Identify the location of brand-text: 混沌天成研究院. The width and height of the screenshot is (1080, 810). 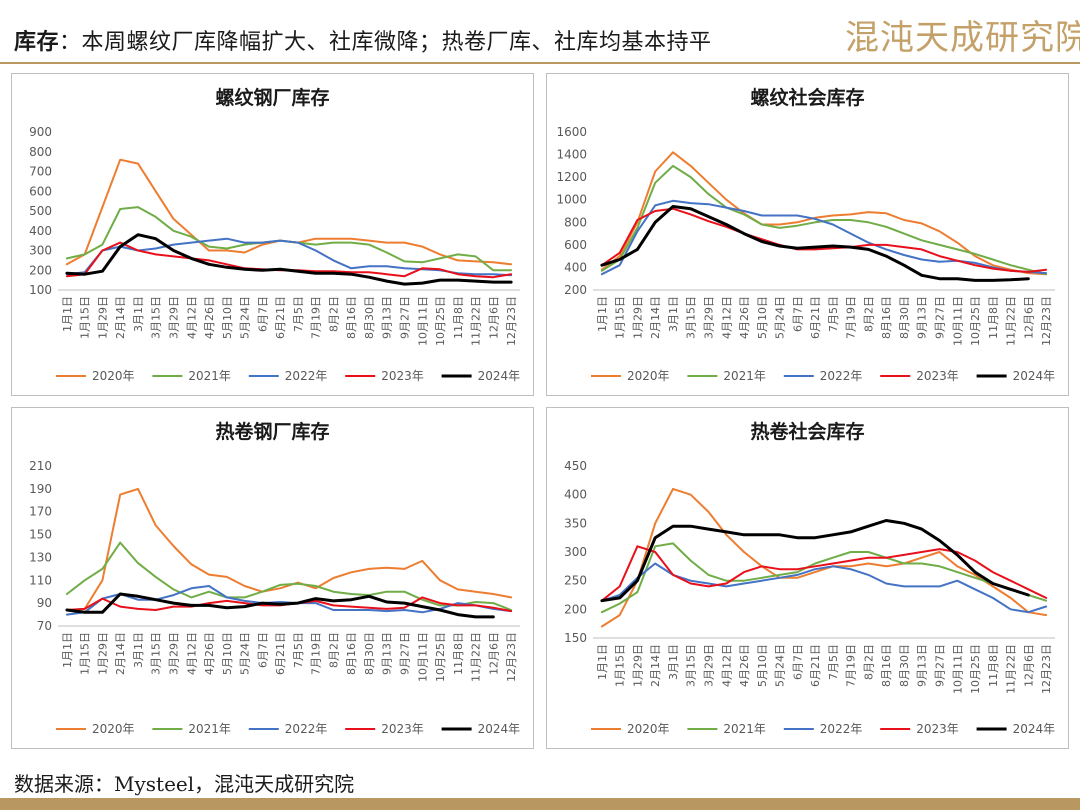
(962, 38).